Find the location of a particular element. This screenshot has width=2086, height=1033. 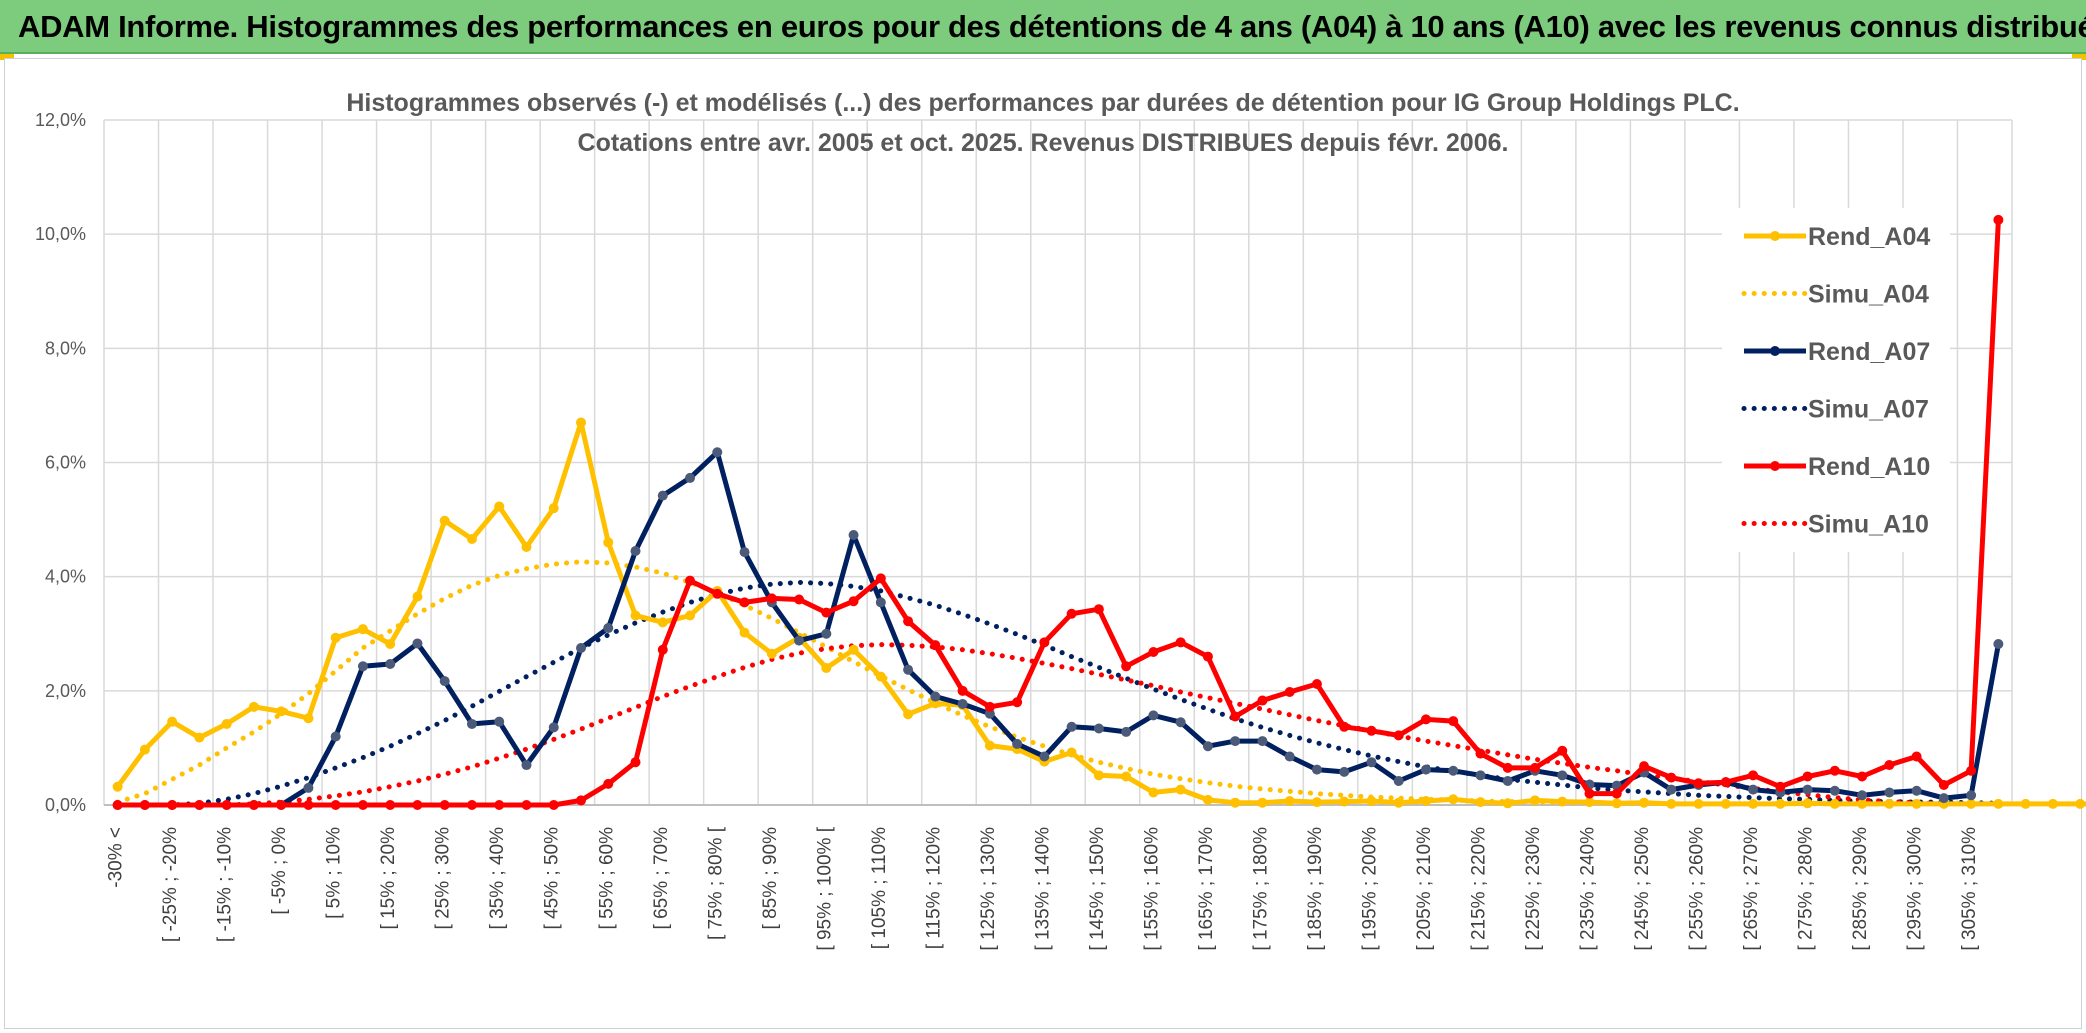

y-tick-label: 10,0% is located at coordinates (60, 234).